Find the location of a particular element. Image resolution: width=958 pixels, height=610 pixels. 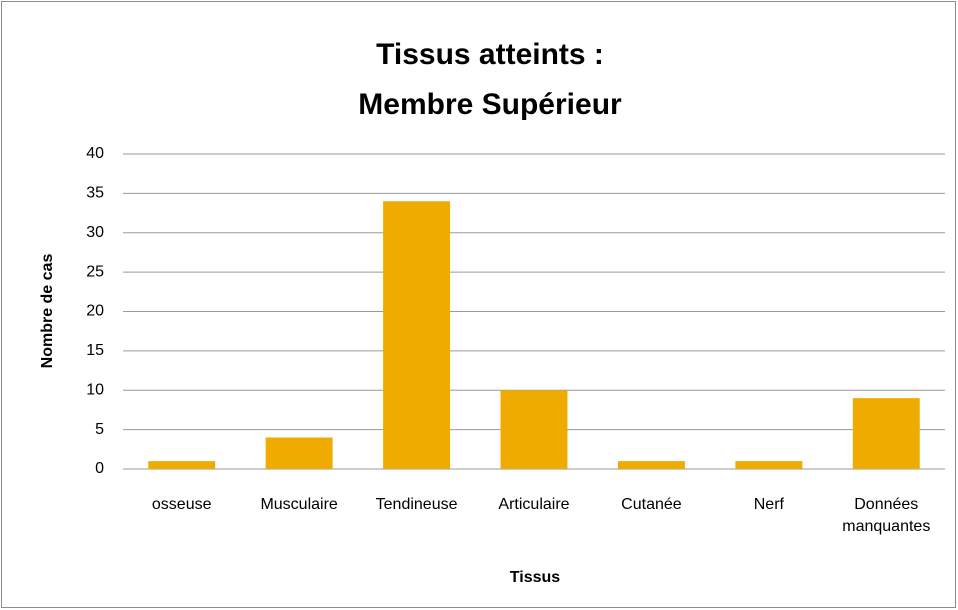

x-tick-label: Nerf is located at coordinates (769, 504).